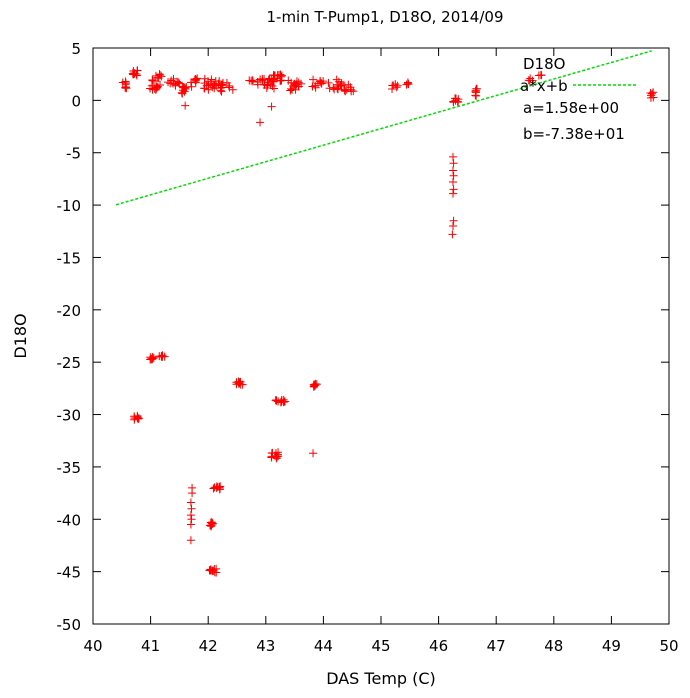 The height and width of the screenshot is (698, 690). I want to click on y-tick-label: -25, so click(69, 363).